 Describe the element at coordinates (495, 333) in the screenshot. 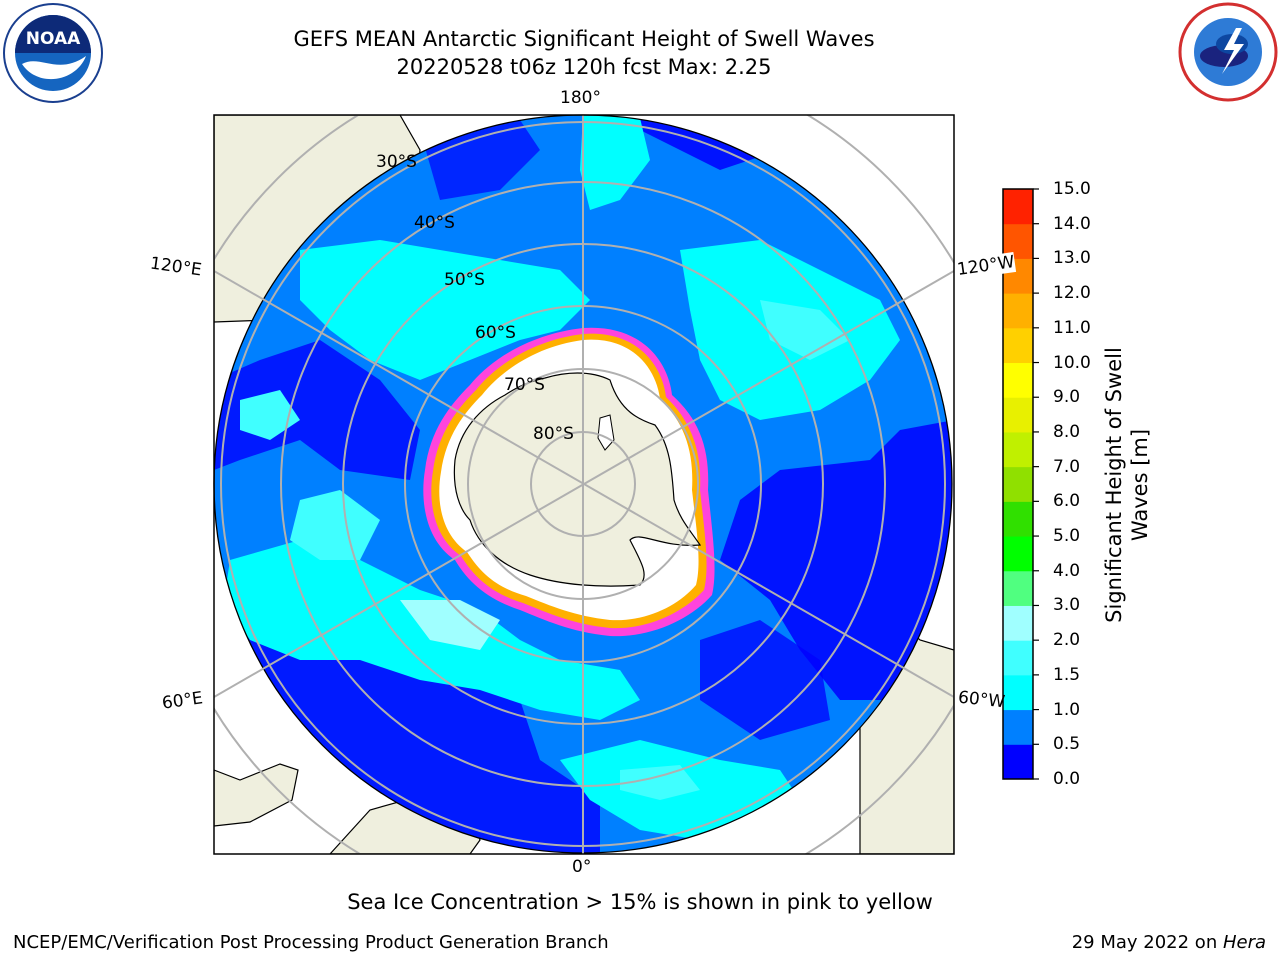

I see `lat-label-60s: 60°S` at that location.